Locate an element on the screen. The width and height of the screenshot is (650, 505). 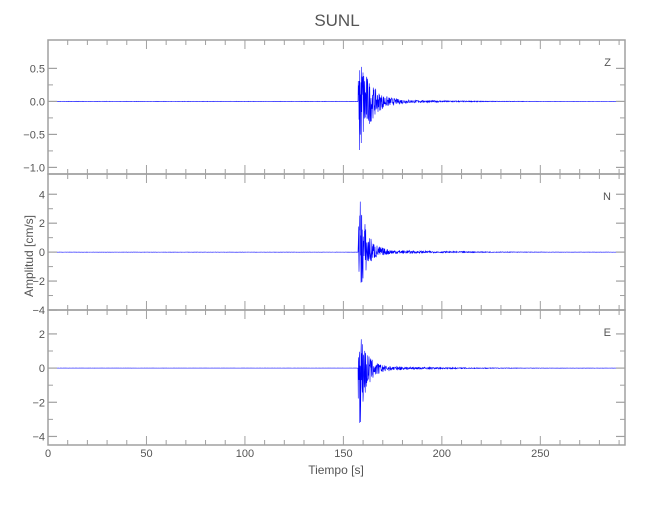
x-tick-label: 50 is located at coordinates (146, 454).